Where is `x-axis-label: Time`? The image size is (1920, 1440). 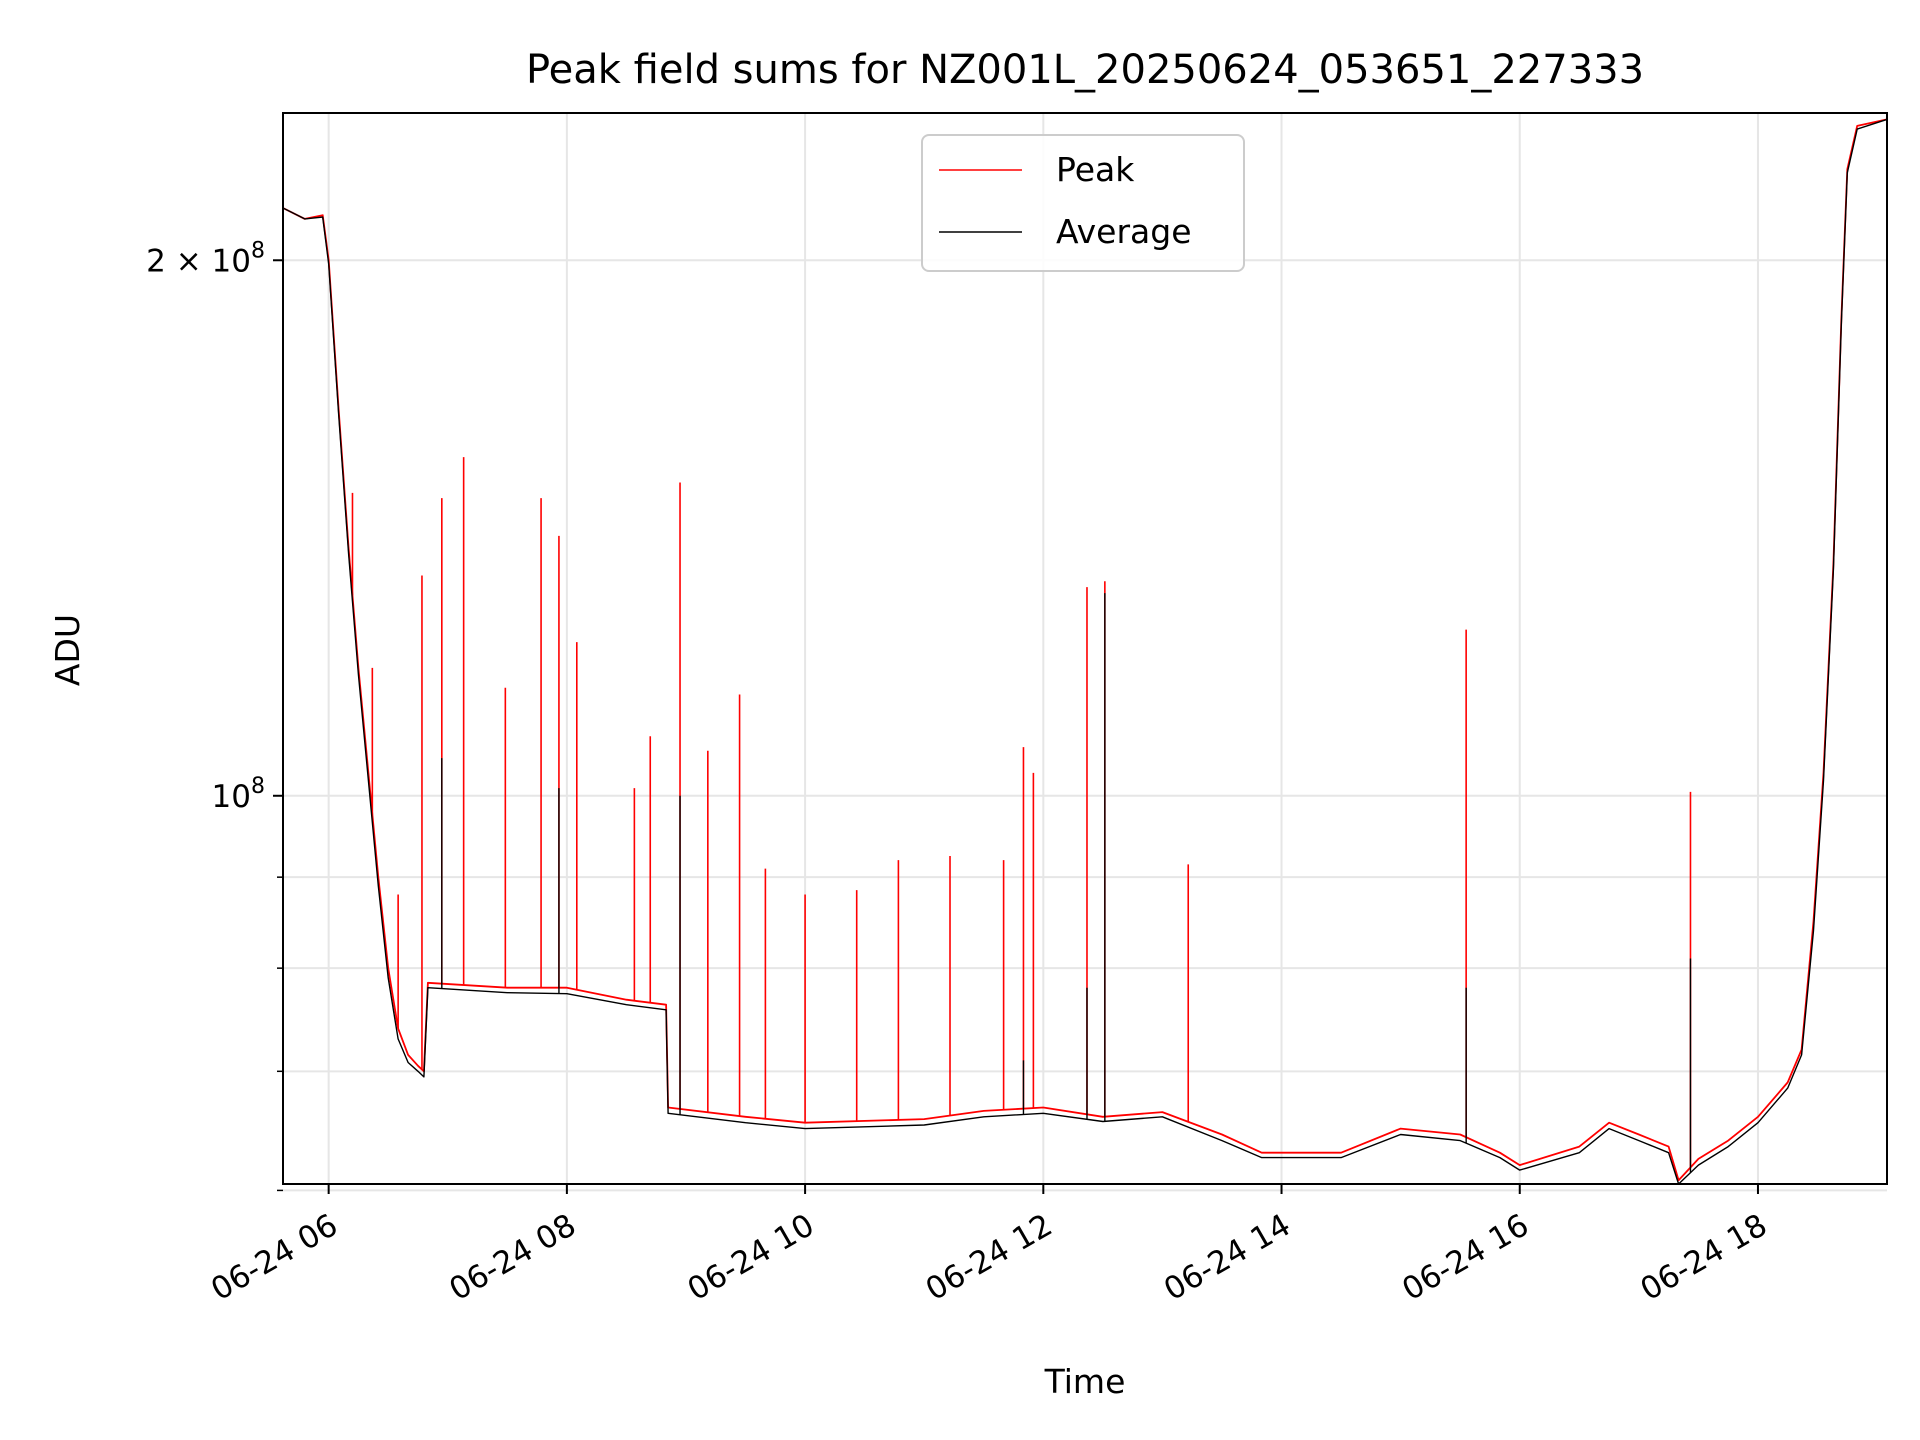 x-axis-label: Time is located at coordinates (1085, 1381).